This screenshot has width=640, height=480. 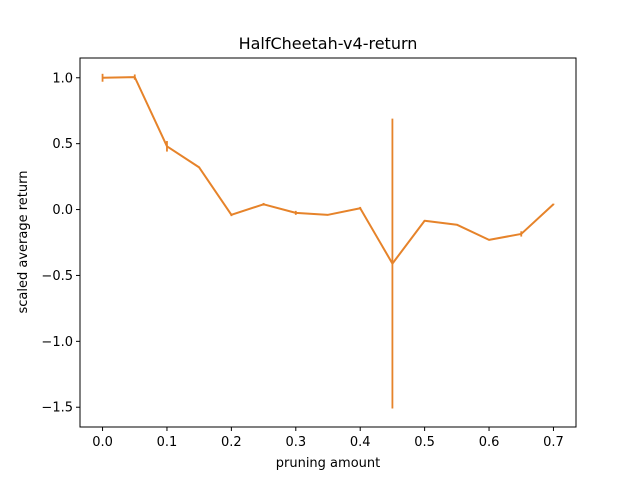 What do you see at coordinates (57, 342) in the screenshot?
I see `y-tick-label: −1.0` at bounding box center [57, 342].